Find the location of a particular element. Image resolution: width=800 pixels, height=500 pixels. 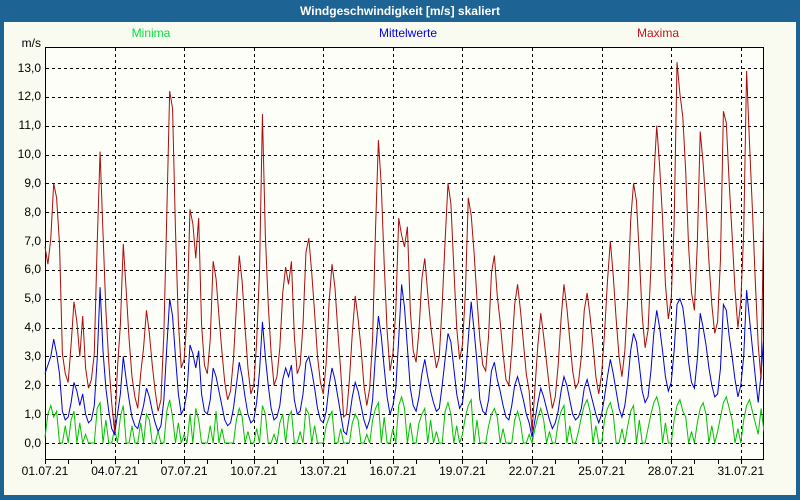

x-axis-tick-label: 04.07.21 is located at coordinates (114, 471).